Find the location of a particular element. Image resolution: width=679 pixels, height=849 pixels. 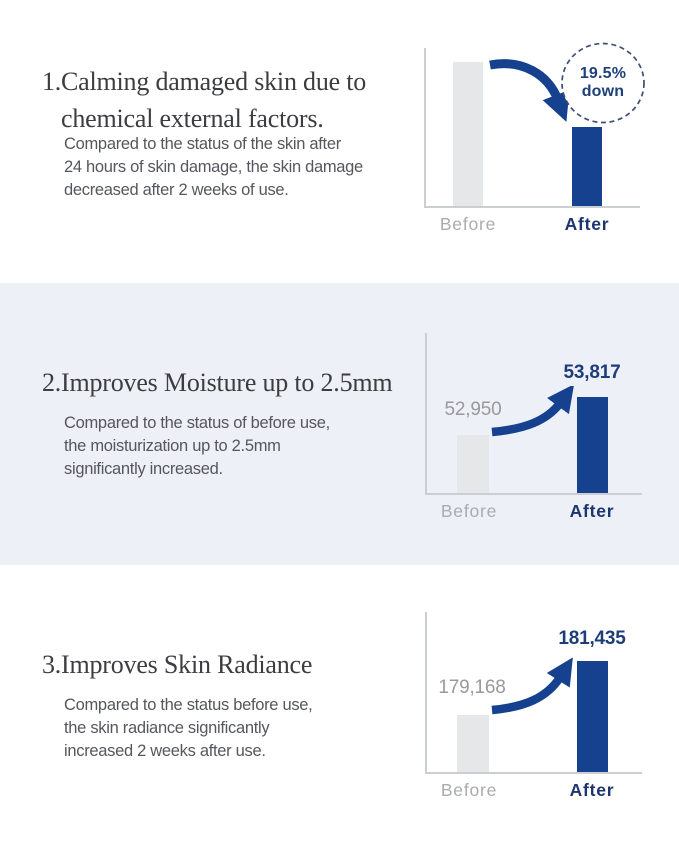

percent-down-text: 19.5% down is located at coordinates (603, 82).